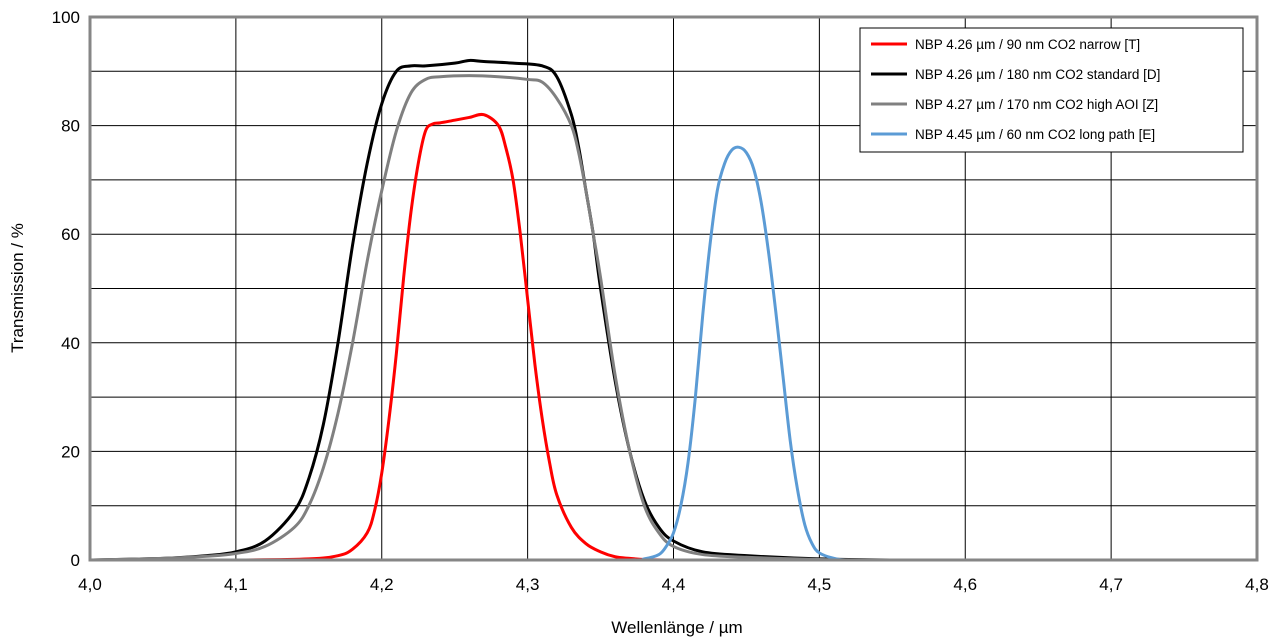 This screenshot has height=642, width=1285. Describe the element at coordinates (382, 584) in the screenshot. I see `x-tick-label: 4,2` at that location.